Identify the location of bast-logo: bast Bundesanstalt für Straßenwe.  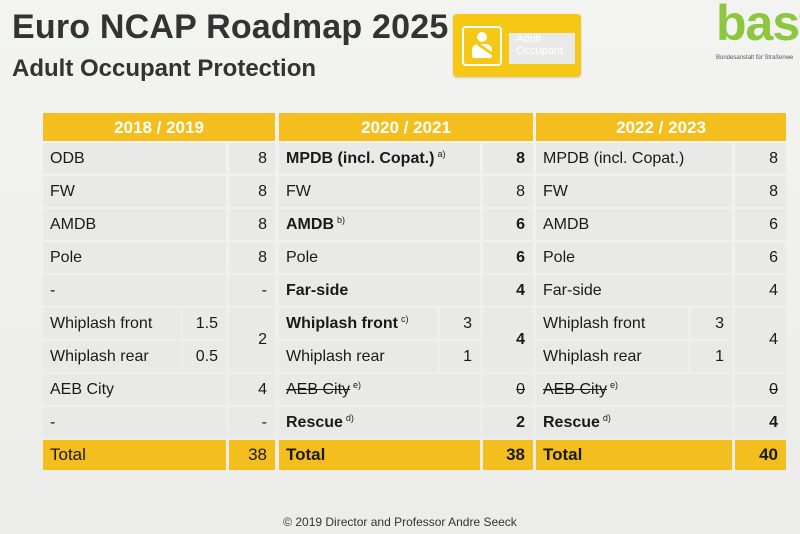
(758, 35).